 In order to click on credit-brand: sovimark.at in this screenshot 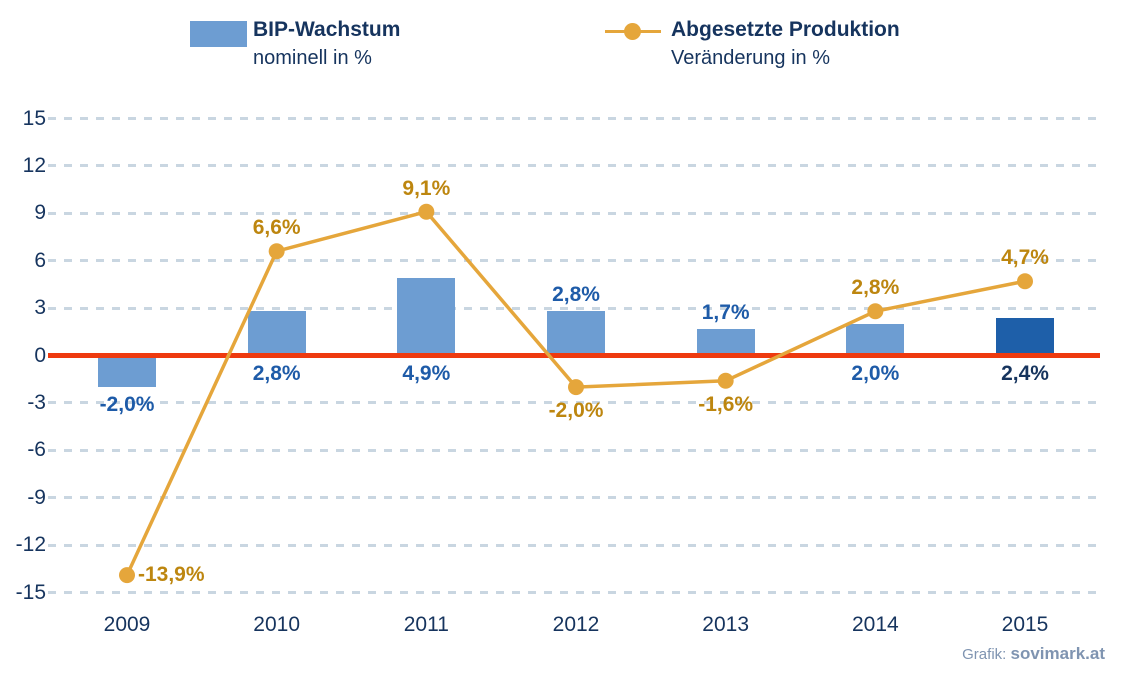, I will do `click(1058, 653)`.